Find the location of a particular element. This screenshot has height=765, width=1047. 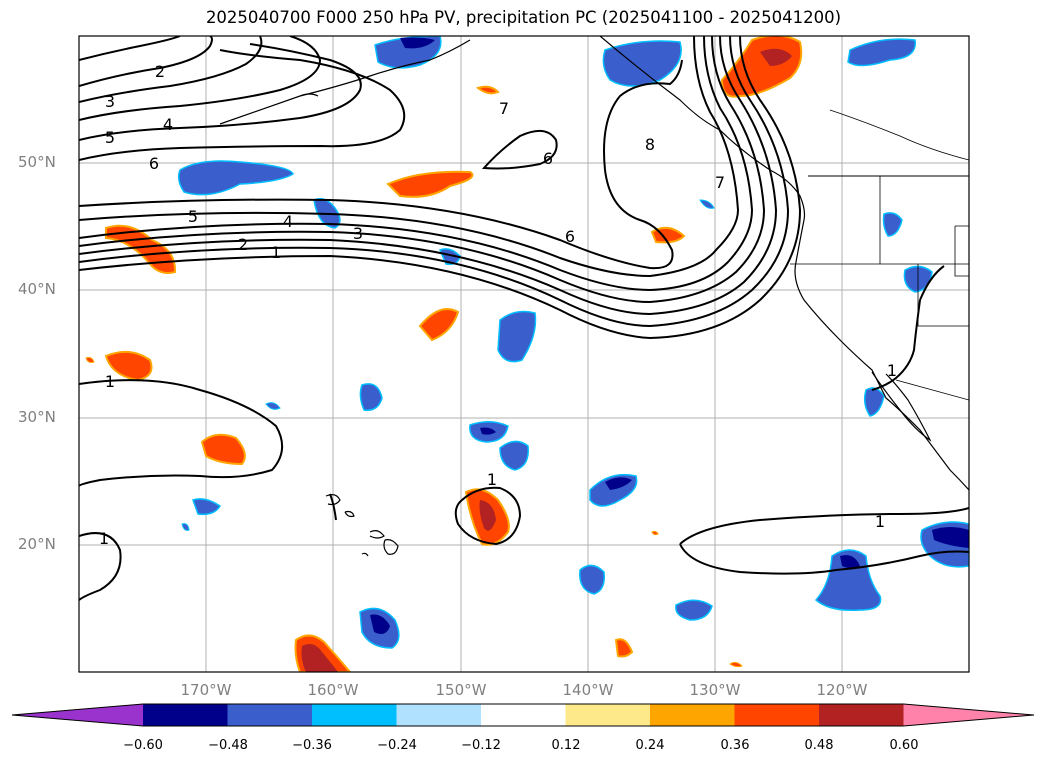

contour-label-1d: 1 is located at coordinates (104, 538).